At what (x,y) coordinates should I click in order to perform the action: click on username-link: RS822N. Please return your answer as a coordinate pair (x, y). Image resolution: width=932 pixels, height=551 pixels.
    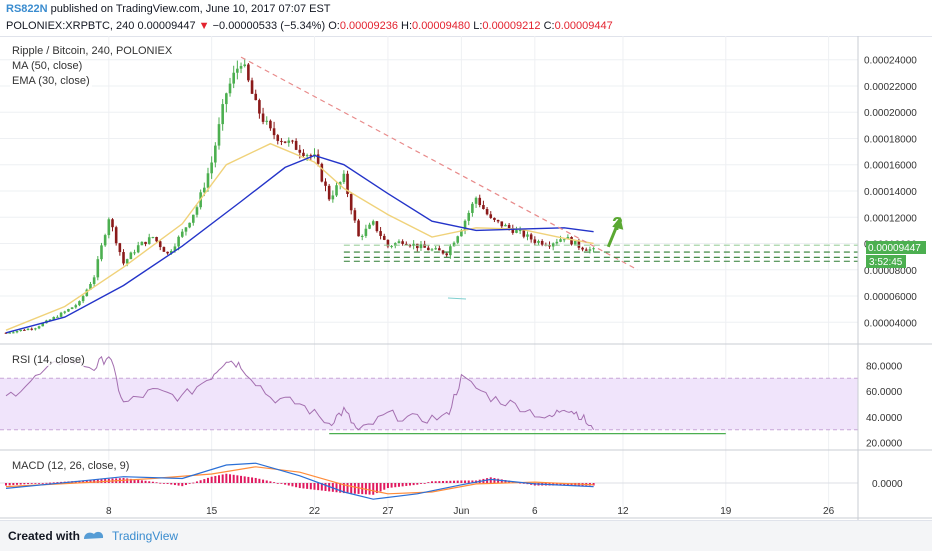
    Looking at the image, I should click on (27, 9).